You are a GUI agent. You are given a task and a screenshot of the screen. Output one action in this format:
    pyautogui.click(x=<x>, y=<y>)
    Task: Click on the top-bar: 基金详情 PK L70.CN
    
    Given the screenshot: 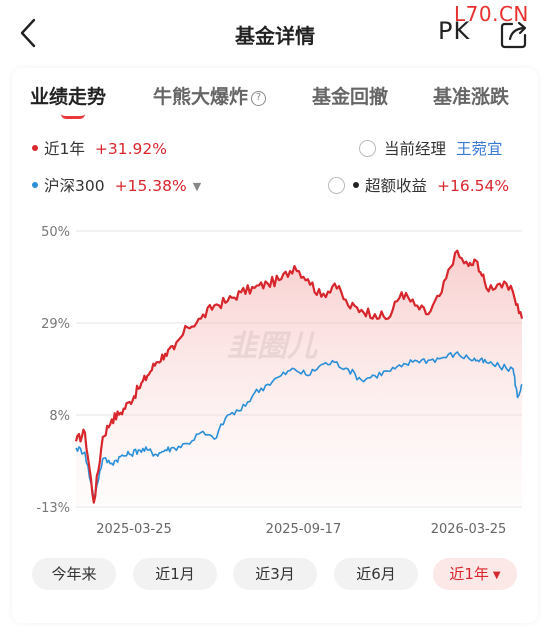 What is the action you would take?
    pyautogui.click(x=275, y=32)
    